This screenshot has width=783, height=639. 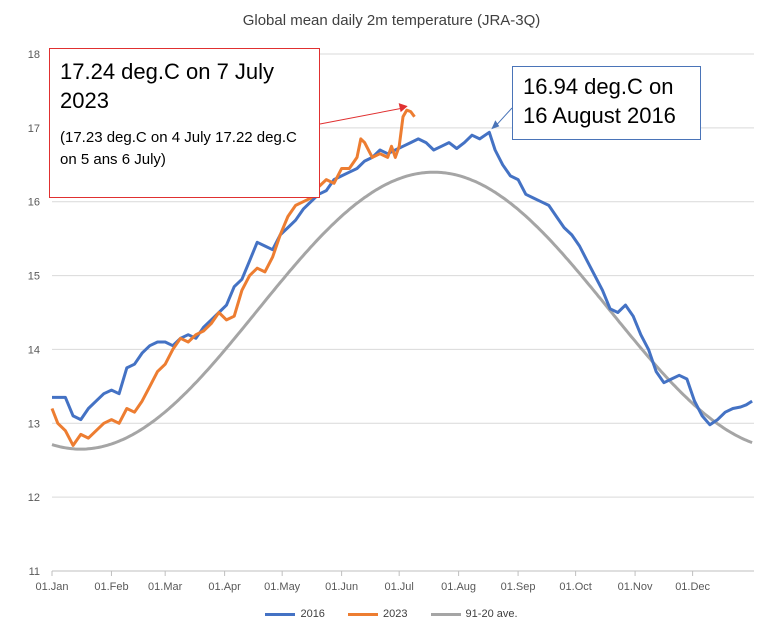 What do you see at coordinates (282, 587) in the screenshot?
I see `x-tick-label-01.May: 01.May` at bounding box center [282, 587].